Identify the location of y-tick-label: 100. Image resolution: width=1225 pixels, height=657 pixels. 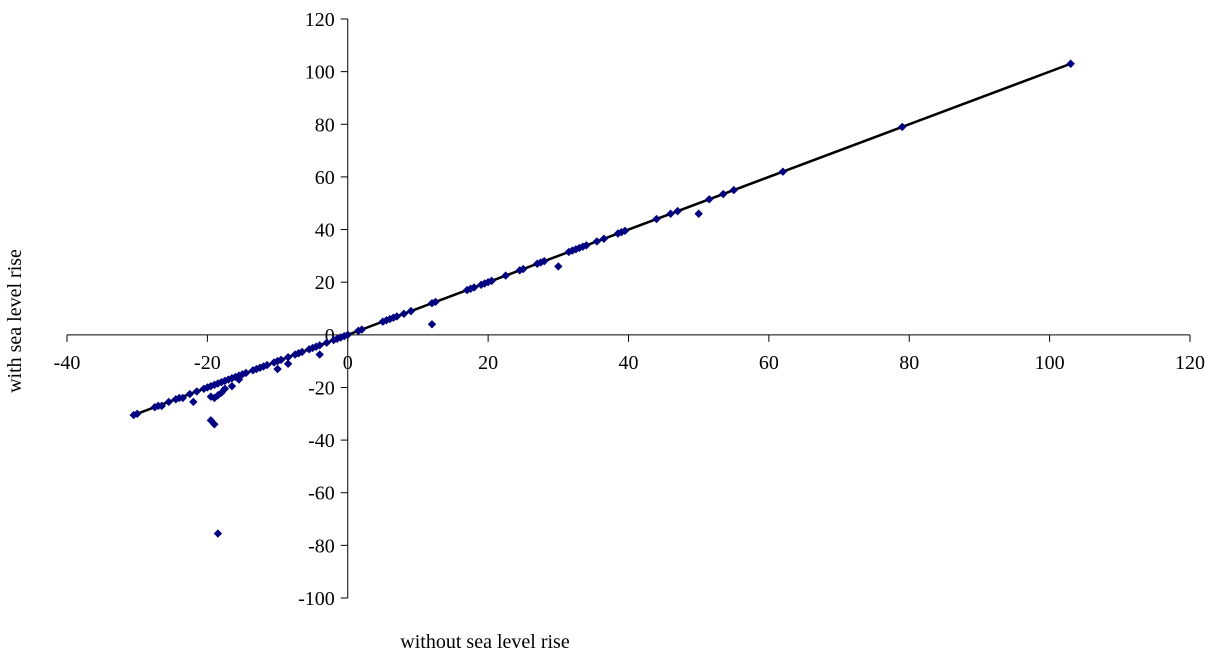
(320, 73).